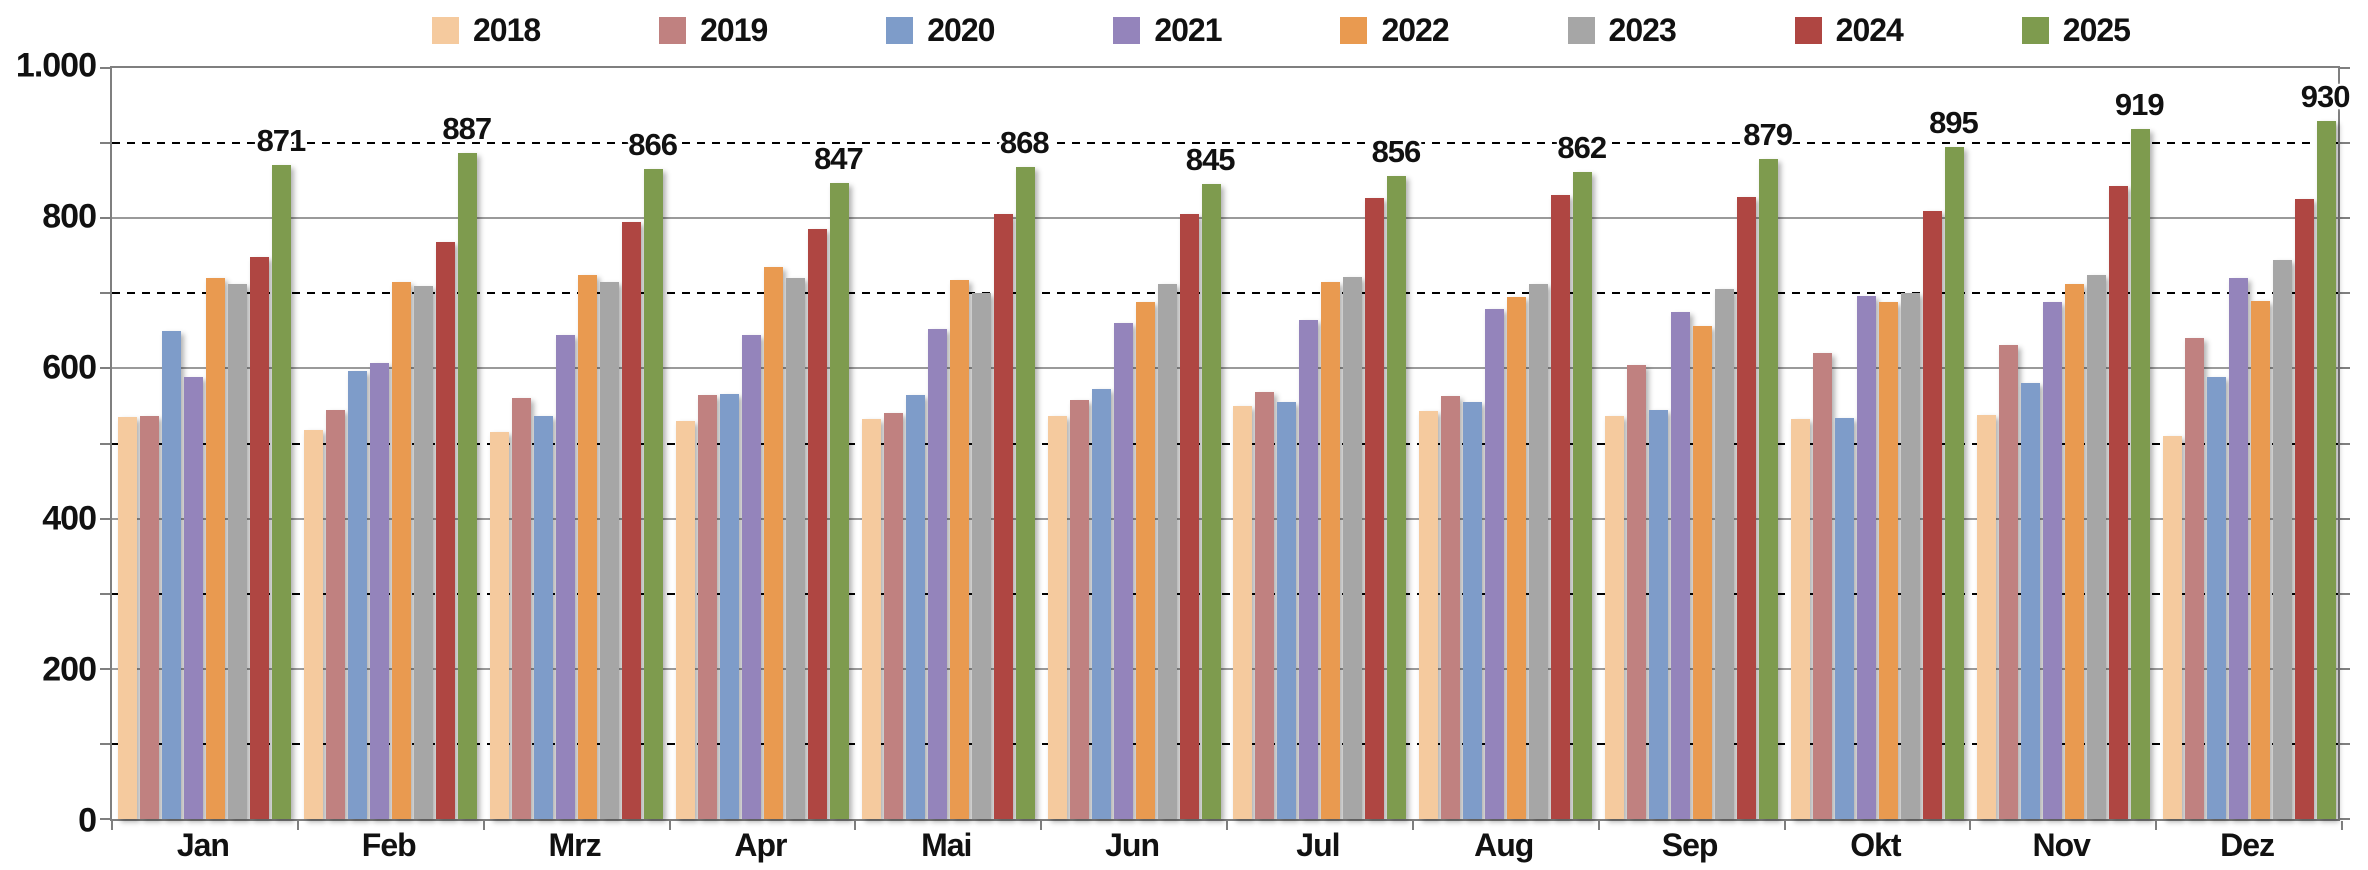 The height and width of the screenshot is (870, 2368). I want to click on bar-2020-Mrz, so click(544, 617).